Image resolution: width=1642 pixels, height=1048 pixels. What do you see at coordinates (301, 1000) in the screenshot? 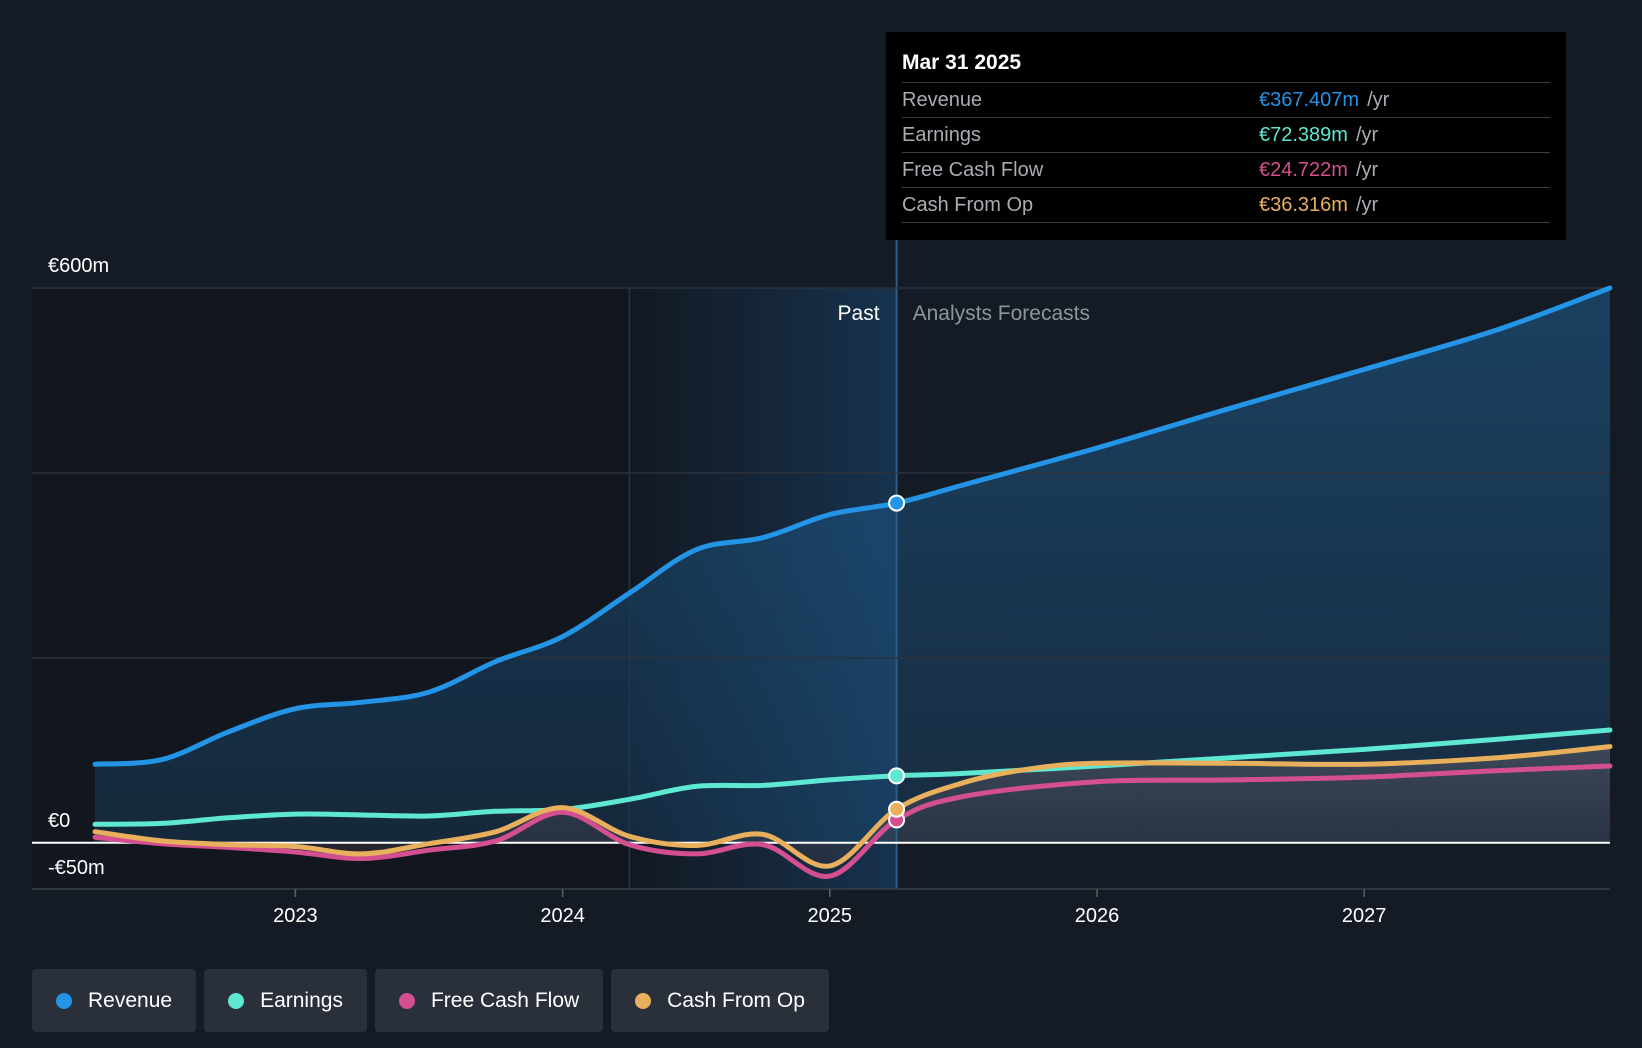
I see `legend-label: Earnings` at bounding box center [301, 1000].